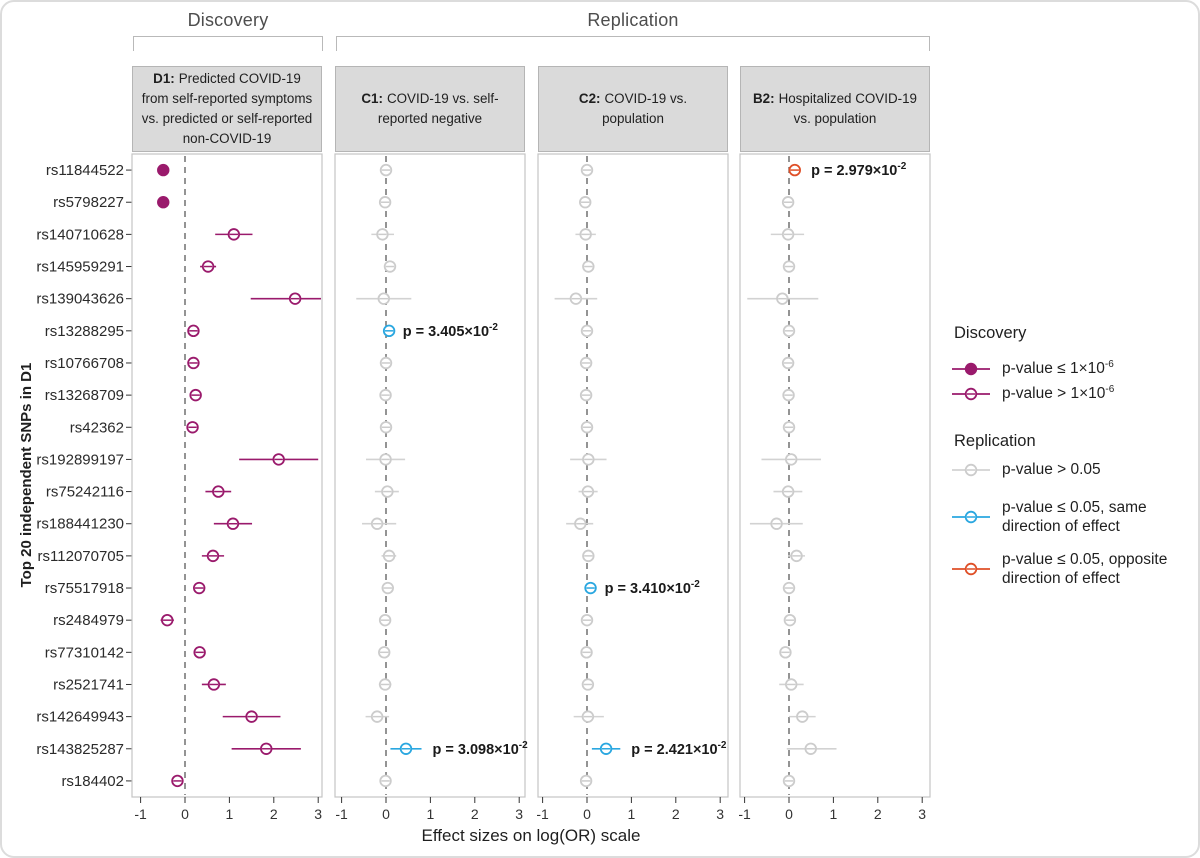 The height and width of the screenshot is (858, 1200). Describe the element at coordinates (859, 170) in the screenshot. I see `p-value-annotation-B2-rs11844522: p = 2.979×10-2` at that location.